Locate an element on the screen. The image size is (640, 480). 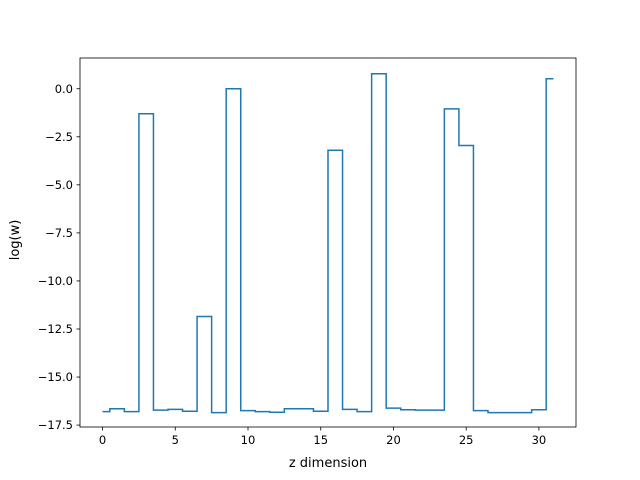
y-tick-label: 0.0 is located at coordinates (64, 89).